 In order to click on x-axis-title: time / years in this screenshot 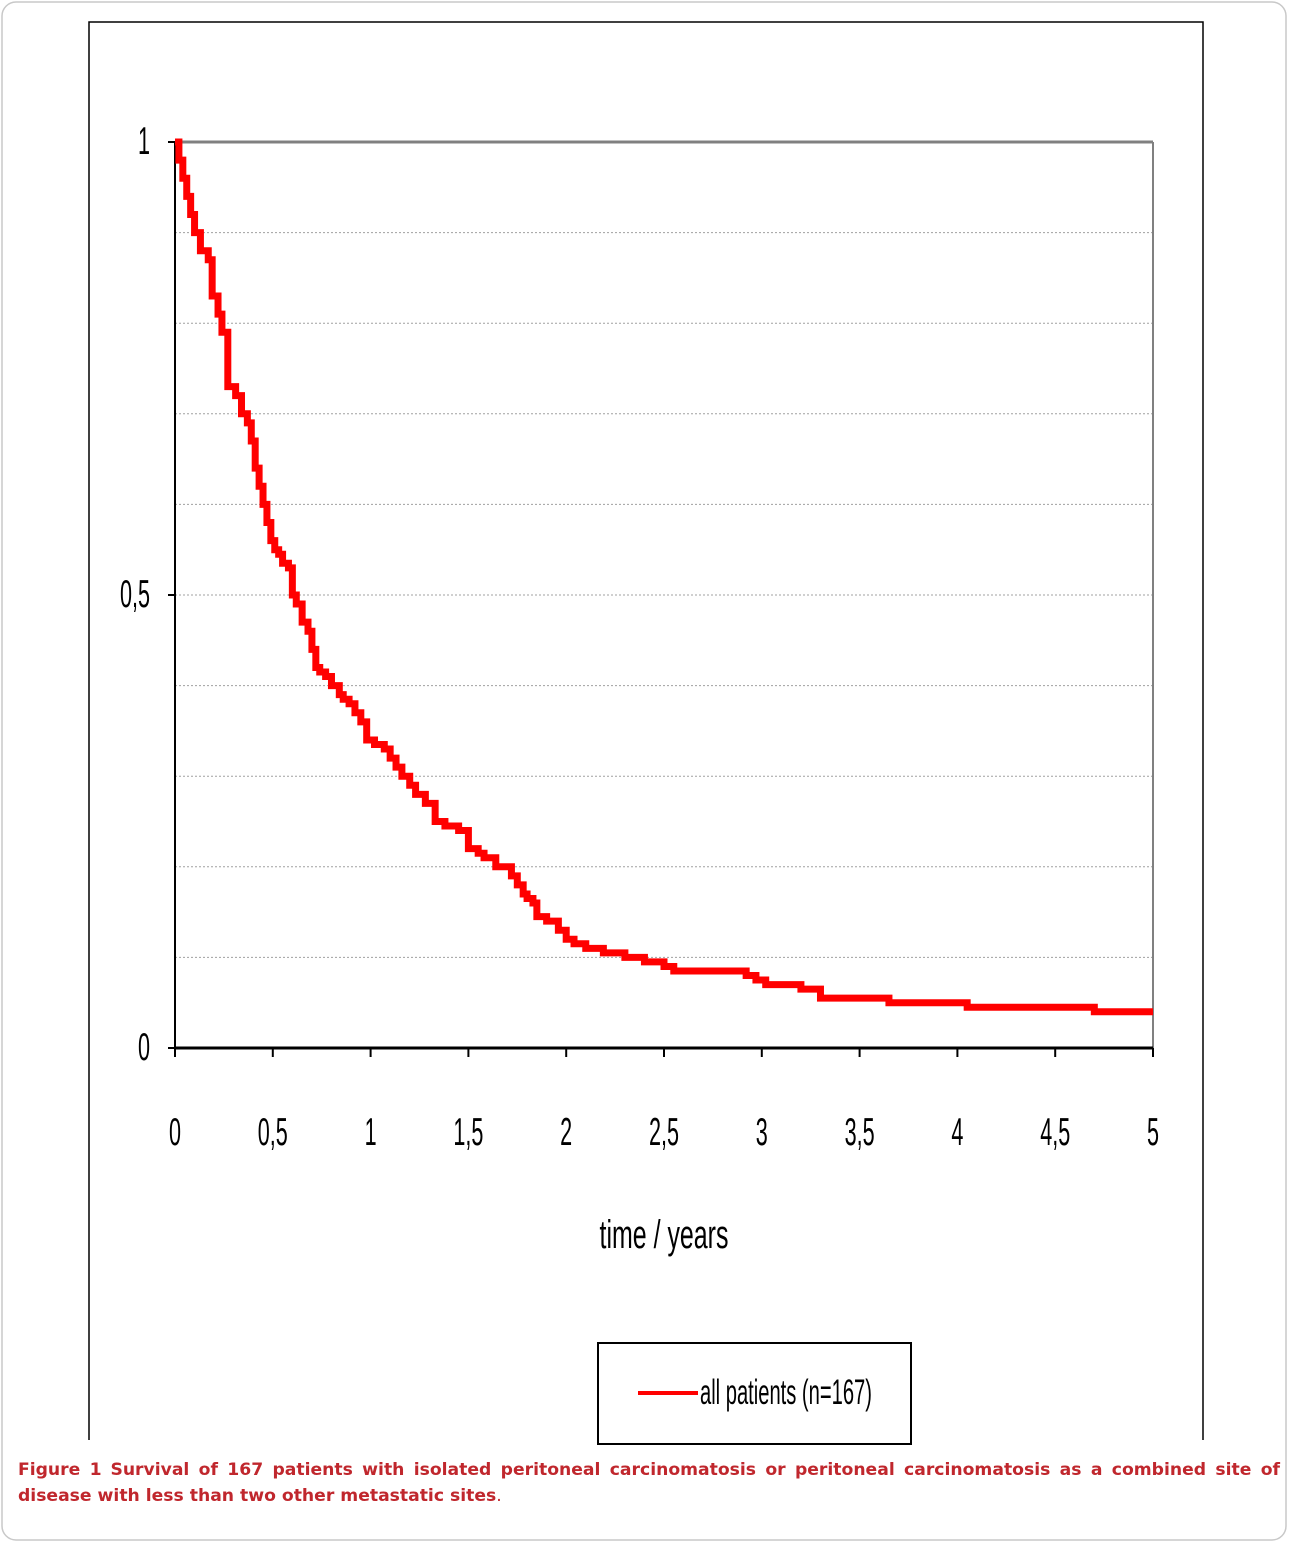, I will do `click(664, 1235)`.